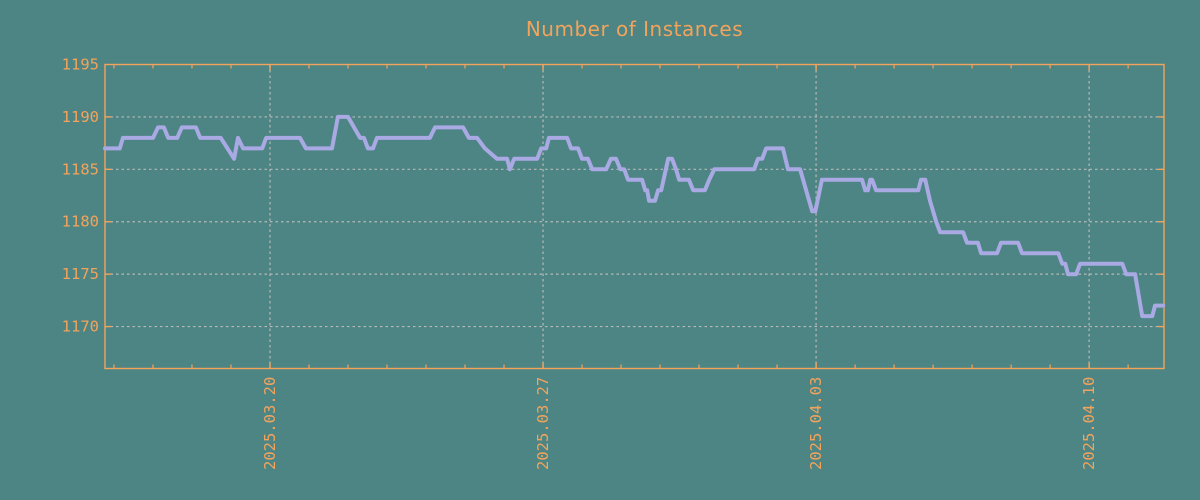 Image resolution: width=1200 pixels, height=500 pixels. Describe the element at coordinates (80, 117) in the screenshot. I see `y-tick-label: 1190` at that location.